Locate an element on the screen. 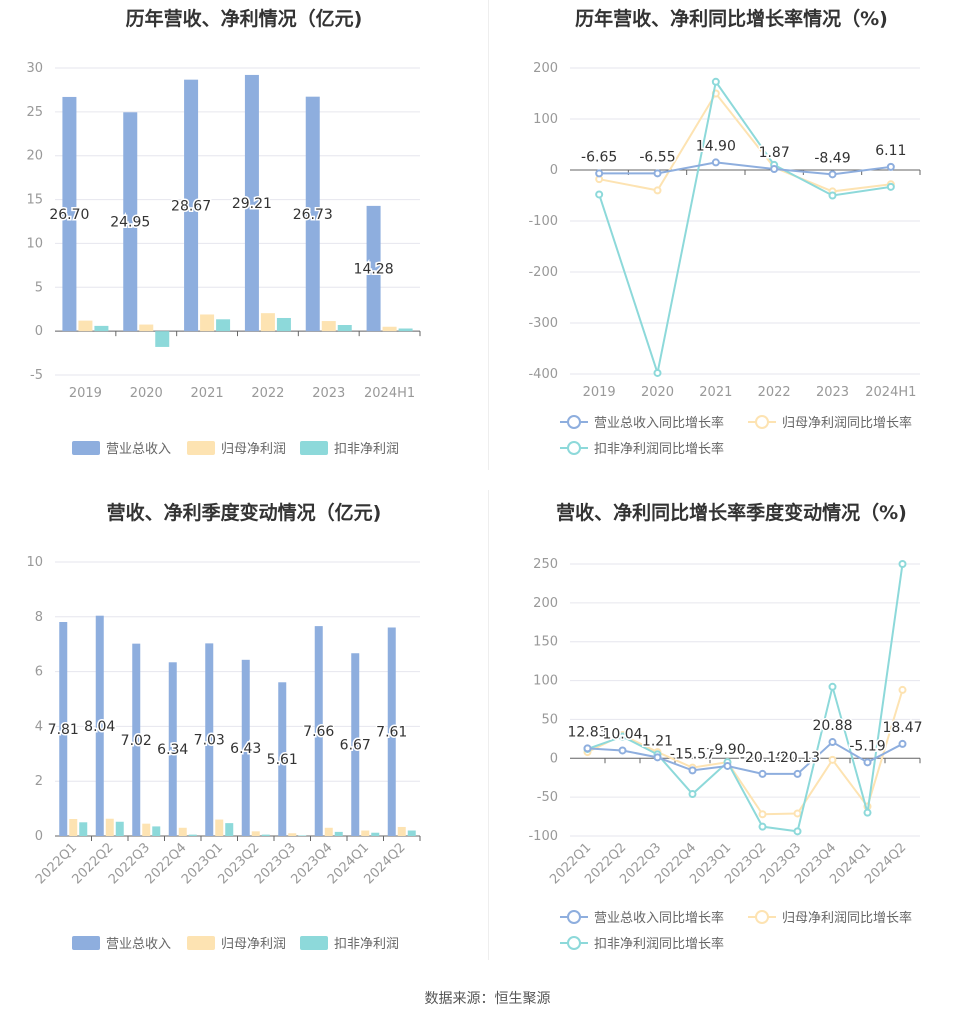  y-tick-label: 20 is located at coordinates (34, 156).